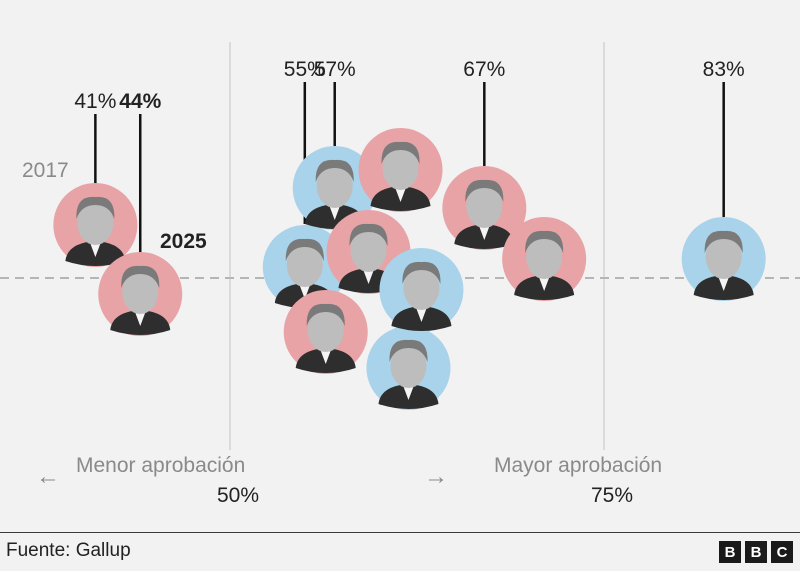 This screenshot has width=800, height=571. I want to click on obama-portrait, so click(421, 290).